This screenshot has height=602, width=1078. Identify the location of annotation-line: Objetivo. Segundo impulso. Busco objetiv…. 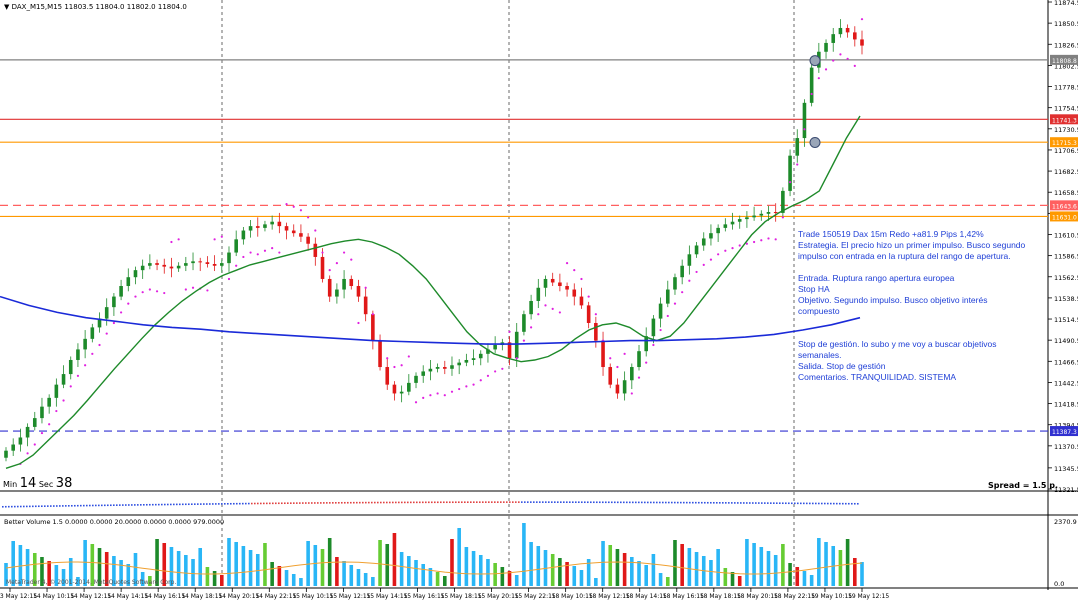
(893, 300).